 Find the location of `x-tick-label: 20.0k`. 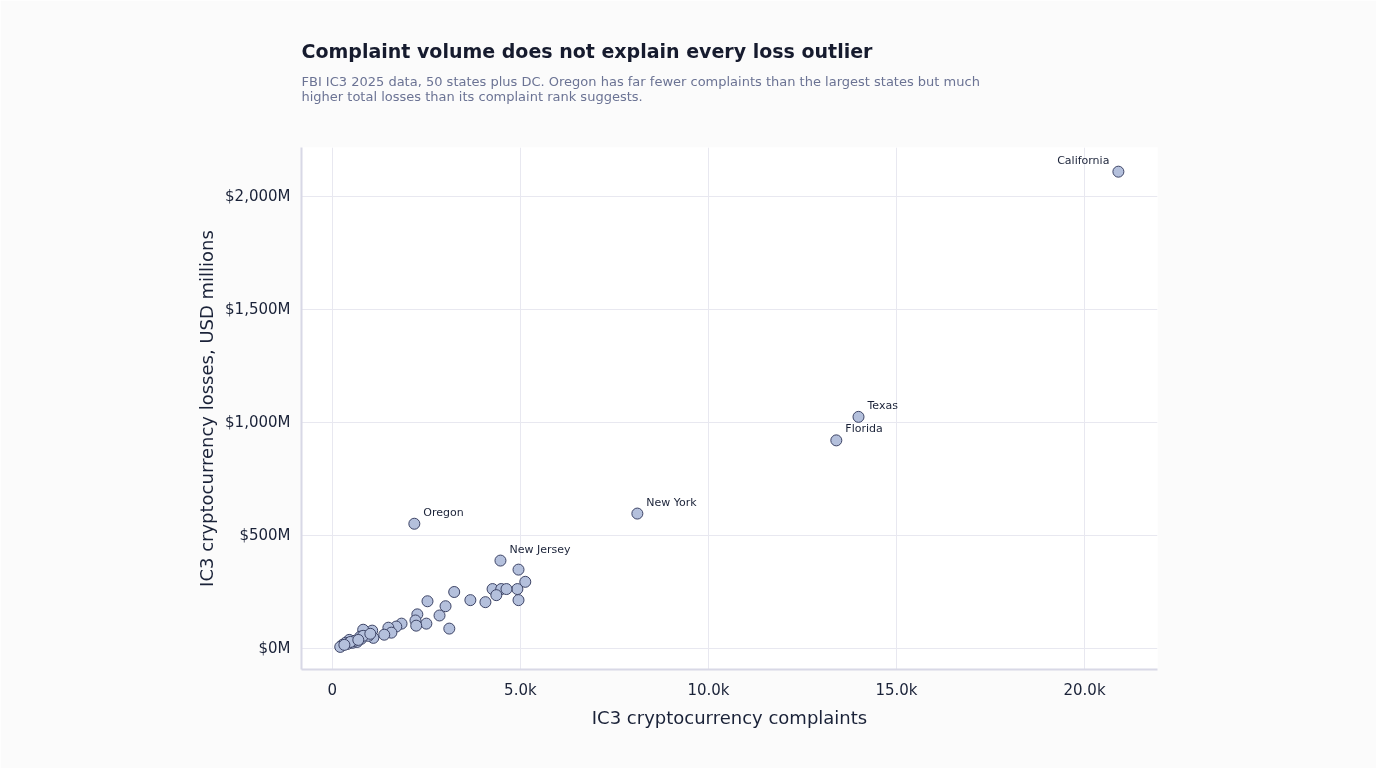

x-tick-label: 20.0k is located at coordinates (1084, 689).